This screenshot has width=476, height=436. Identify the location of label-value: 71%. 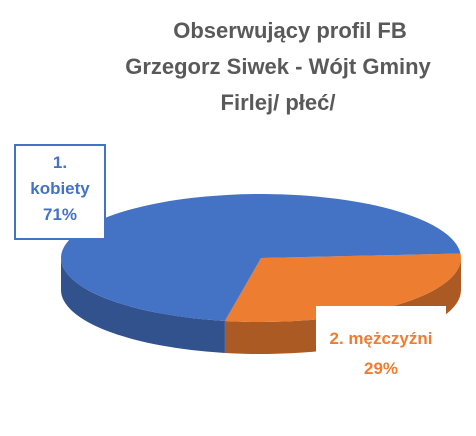
(60, 214).